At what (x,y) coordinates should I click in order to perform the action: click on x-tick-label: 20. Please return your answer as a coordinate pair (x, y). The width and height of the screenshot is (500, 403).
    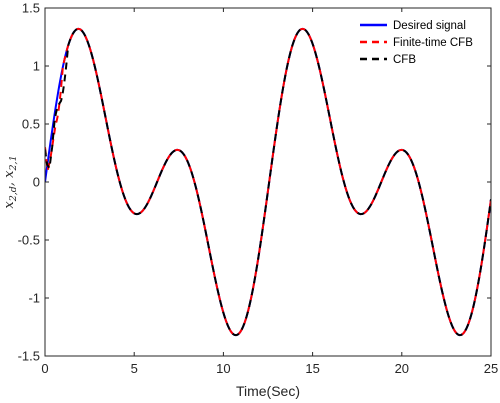
    Looking at the image, I should click on (402, 368).